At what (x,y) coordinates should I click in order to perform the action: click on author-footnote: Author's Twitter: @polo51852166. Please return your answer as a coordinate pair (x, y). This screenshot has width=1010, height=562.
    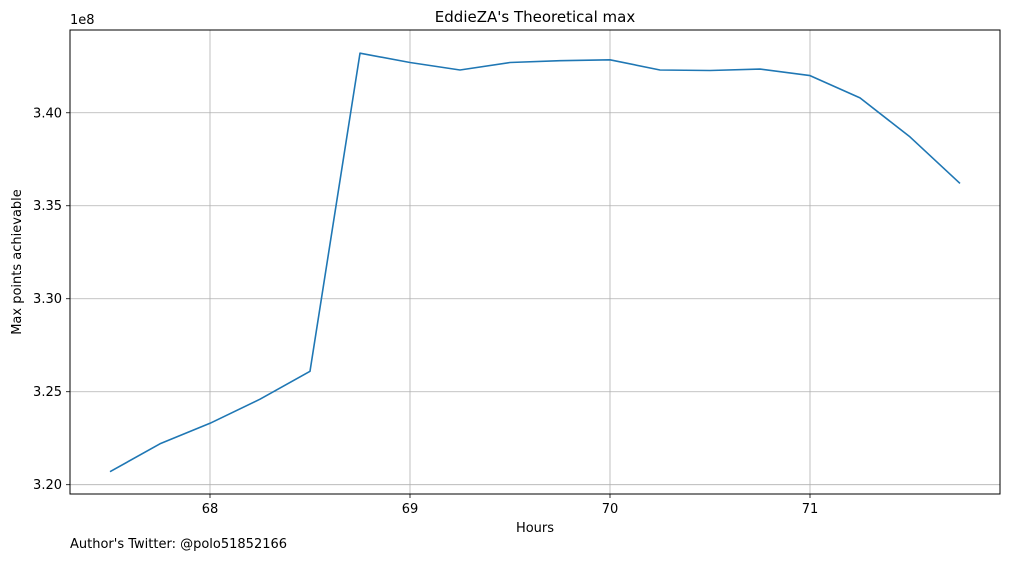
    Looking at the image, I should click on (179, 544).